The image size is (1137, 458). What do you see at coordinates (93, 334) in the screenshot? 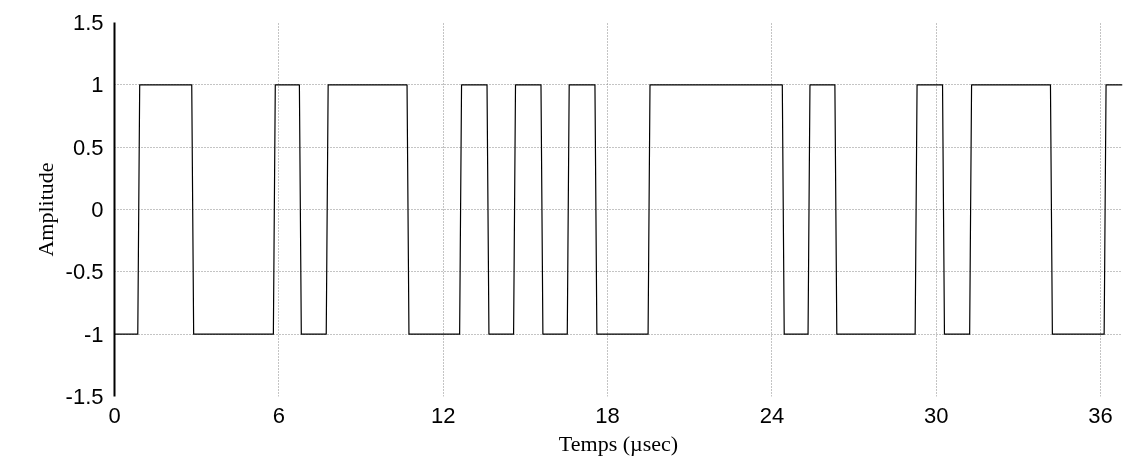
I see `y-tick-label: -1` at bounding box center [93, 334].